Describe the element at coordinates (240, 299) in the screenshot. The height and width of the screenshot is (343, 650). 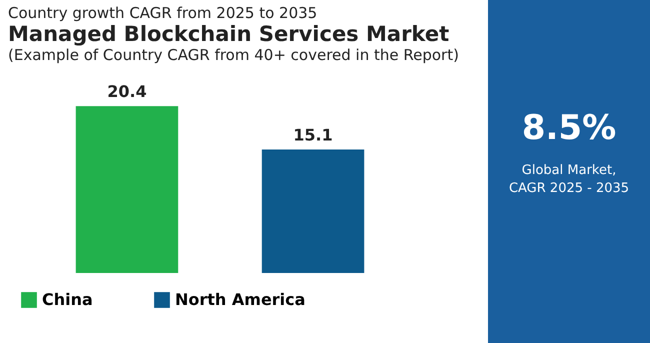
I see `legend-label: North America` at that location.